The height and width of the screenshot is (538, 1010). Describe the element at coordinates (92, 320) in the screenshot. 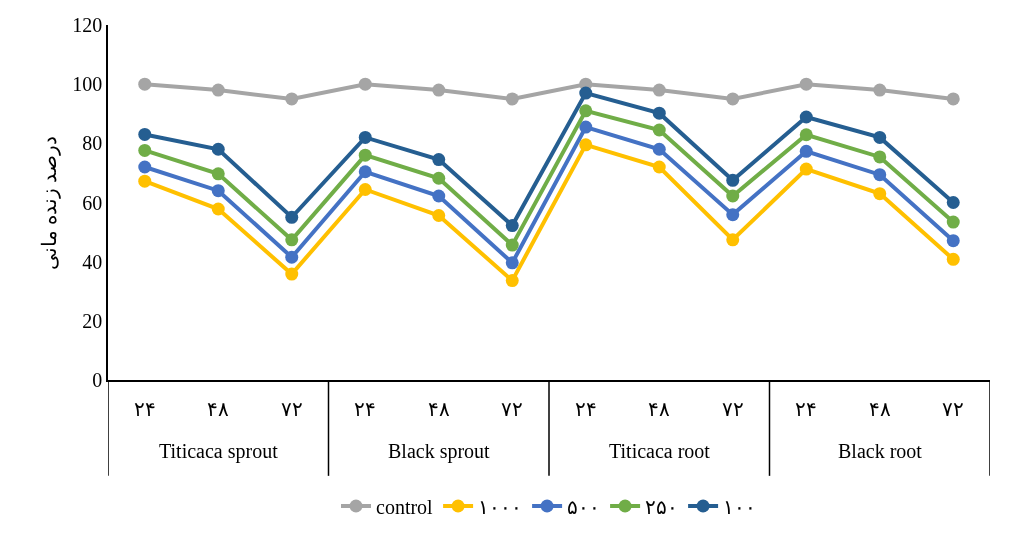

I see `y-tick-label: 20` at that location.